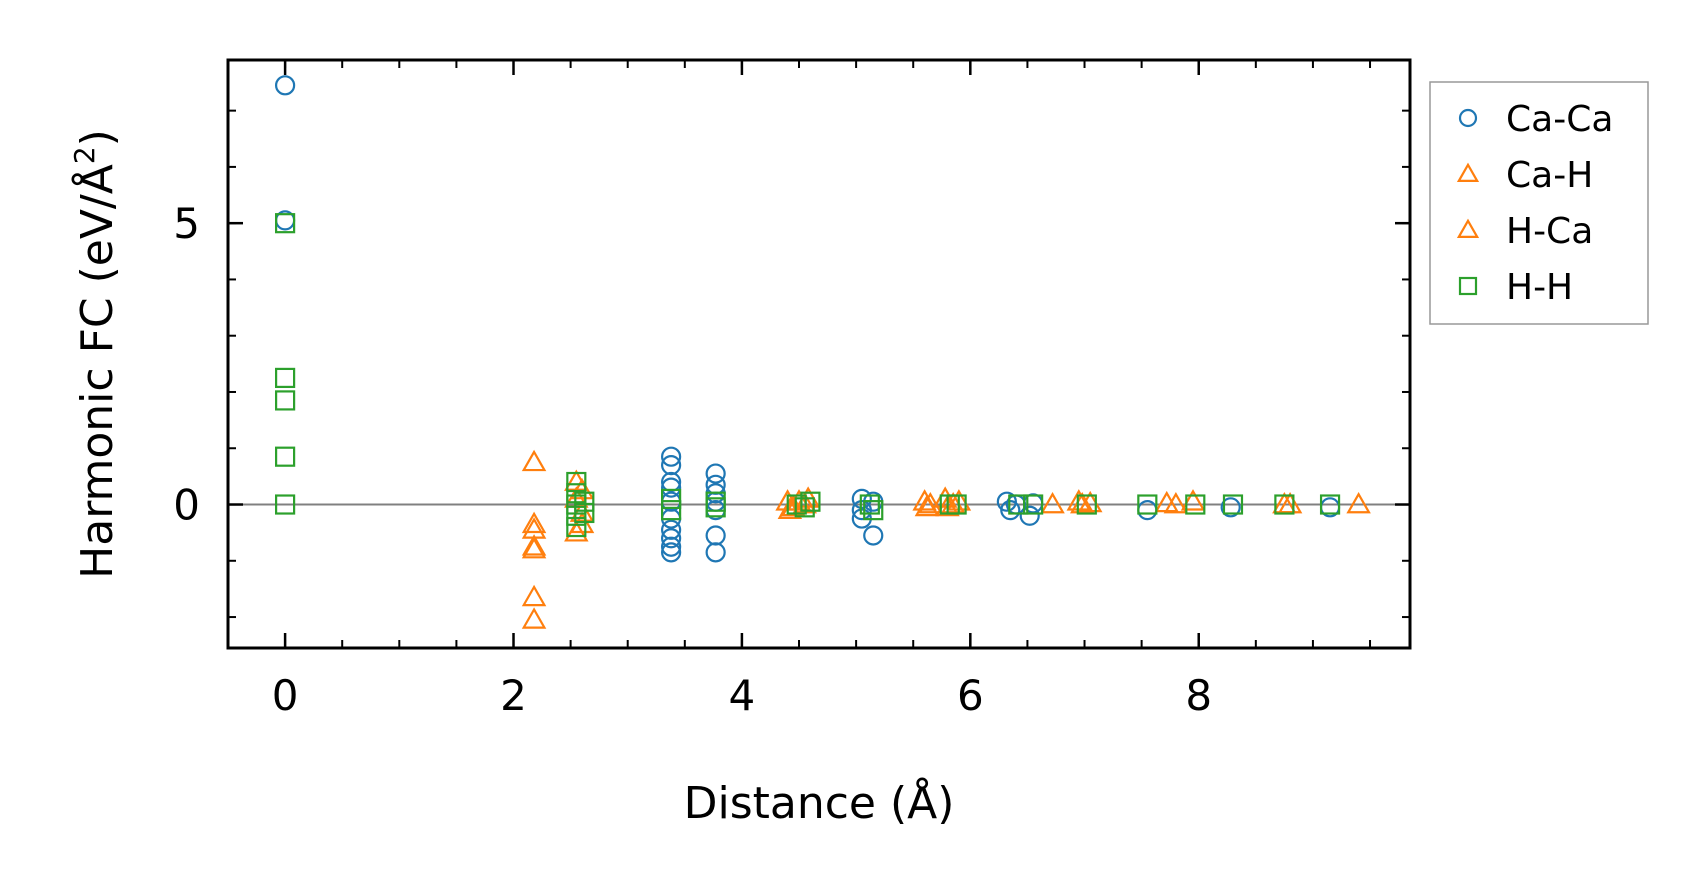 The height and width of the screenshot is (888, 1685). I want to click on legend-label: H-Ca, so click(1549, 231).